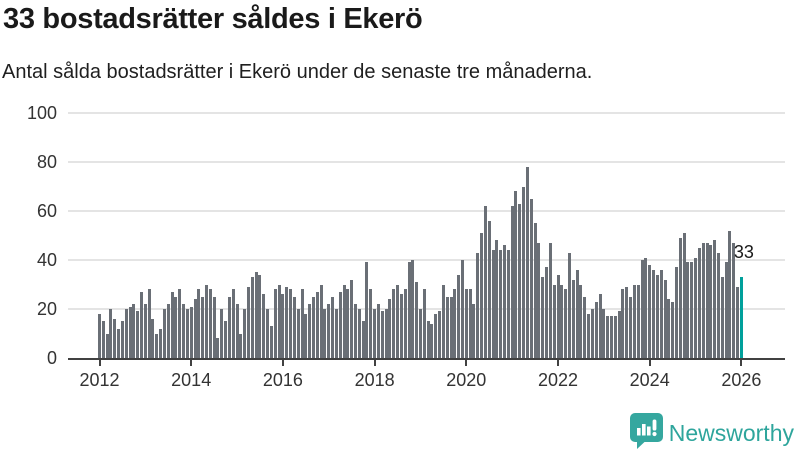  I want to click on x-tick-label: 2026, so click(741, 380).